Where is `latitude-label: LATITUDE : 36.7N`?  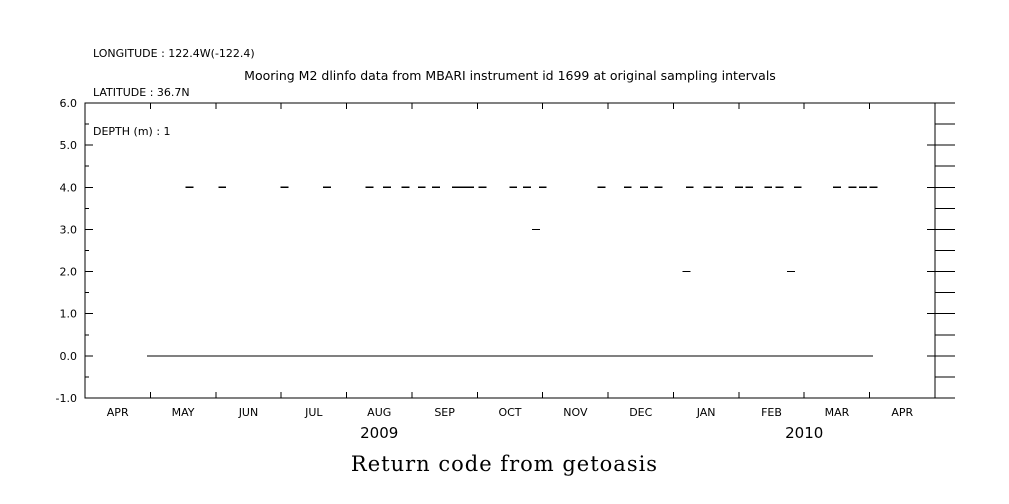 latitude-label: LATITUDE : 36.7N is located at coordinates (141, 92).